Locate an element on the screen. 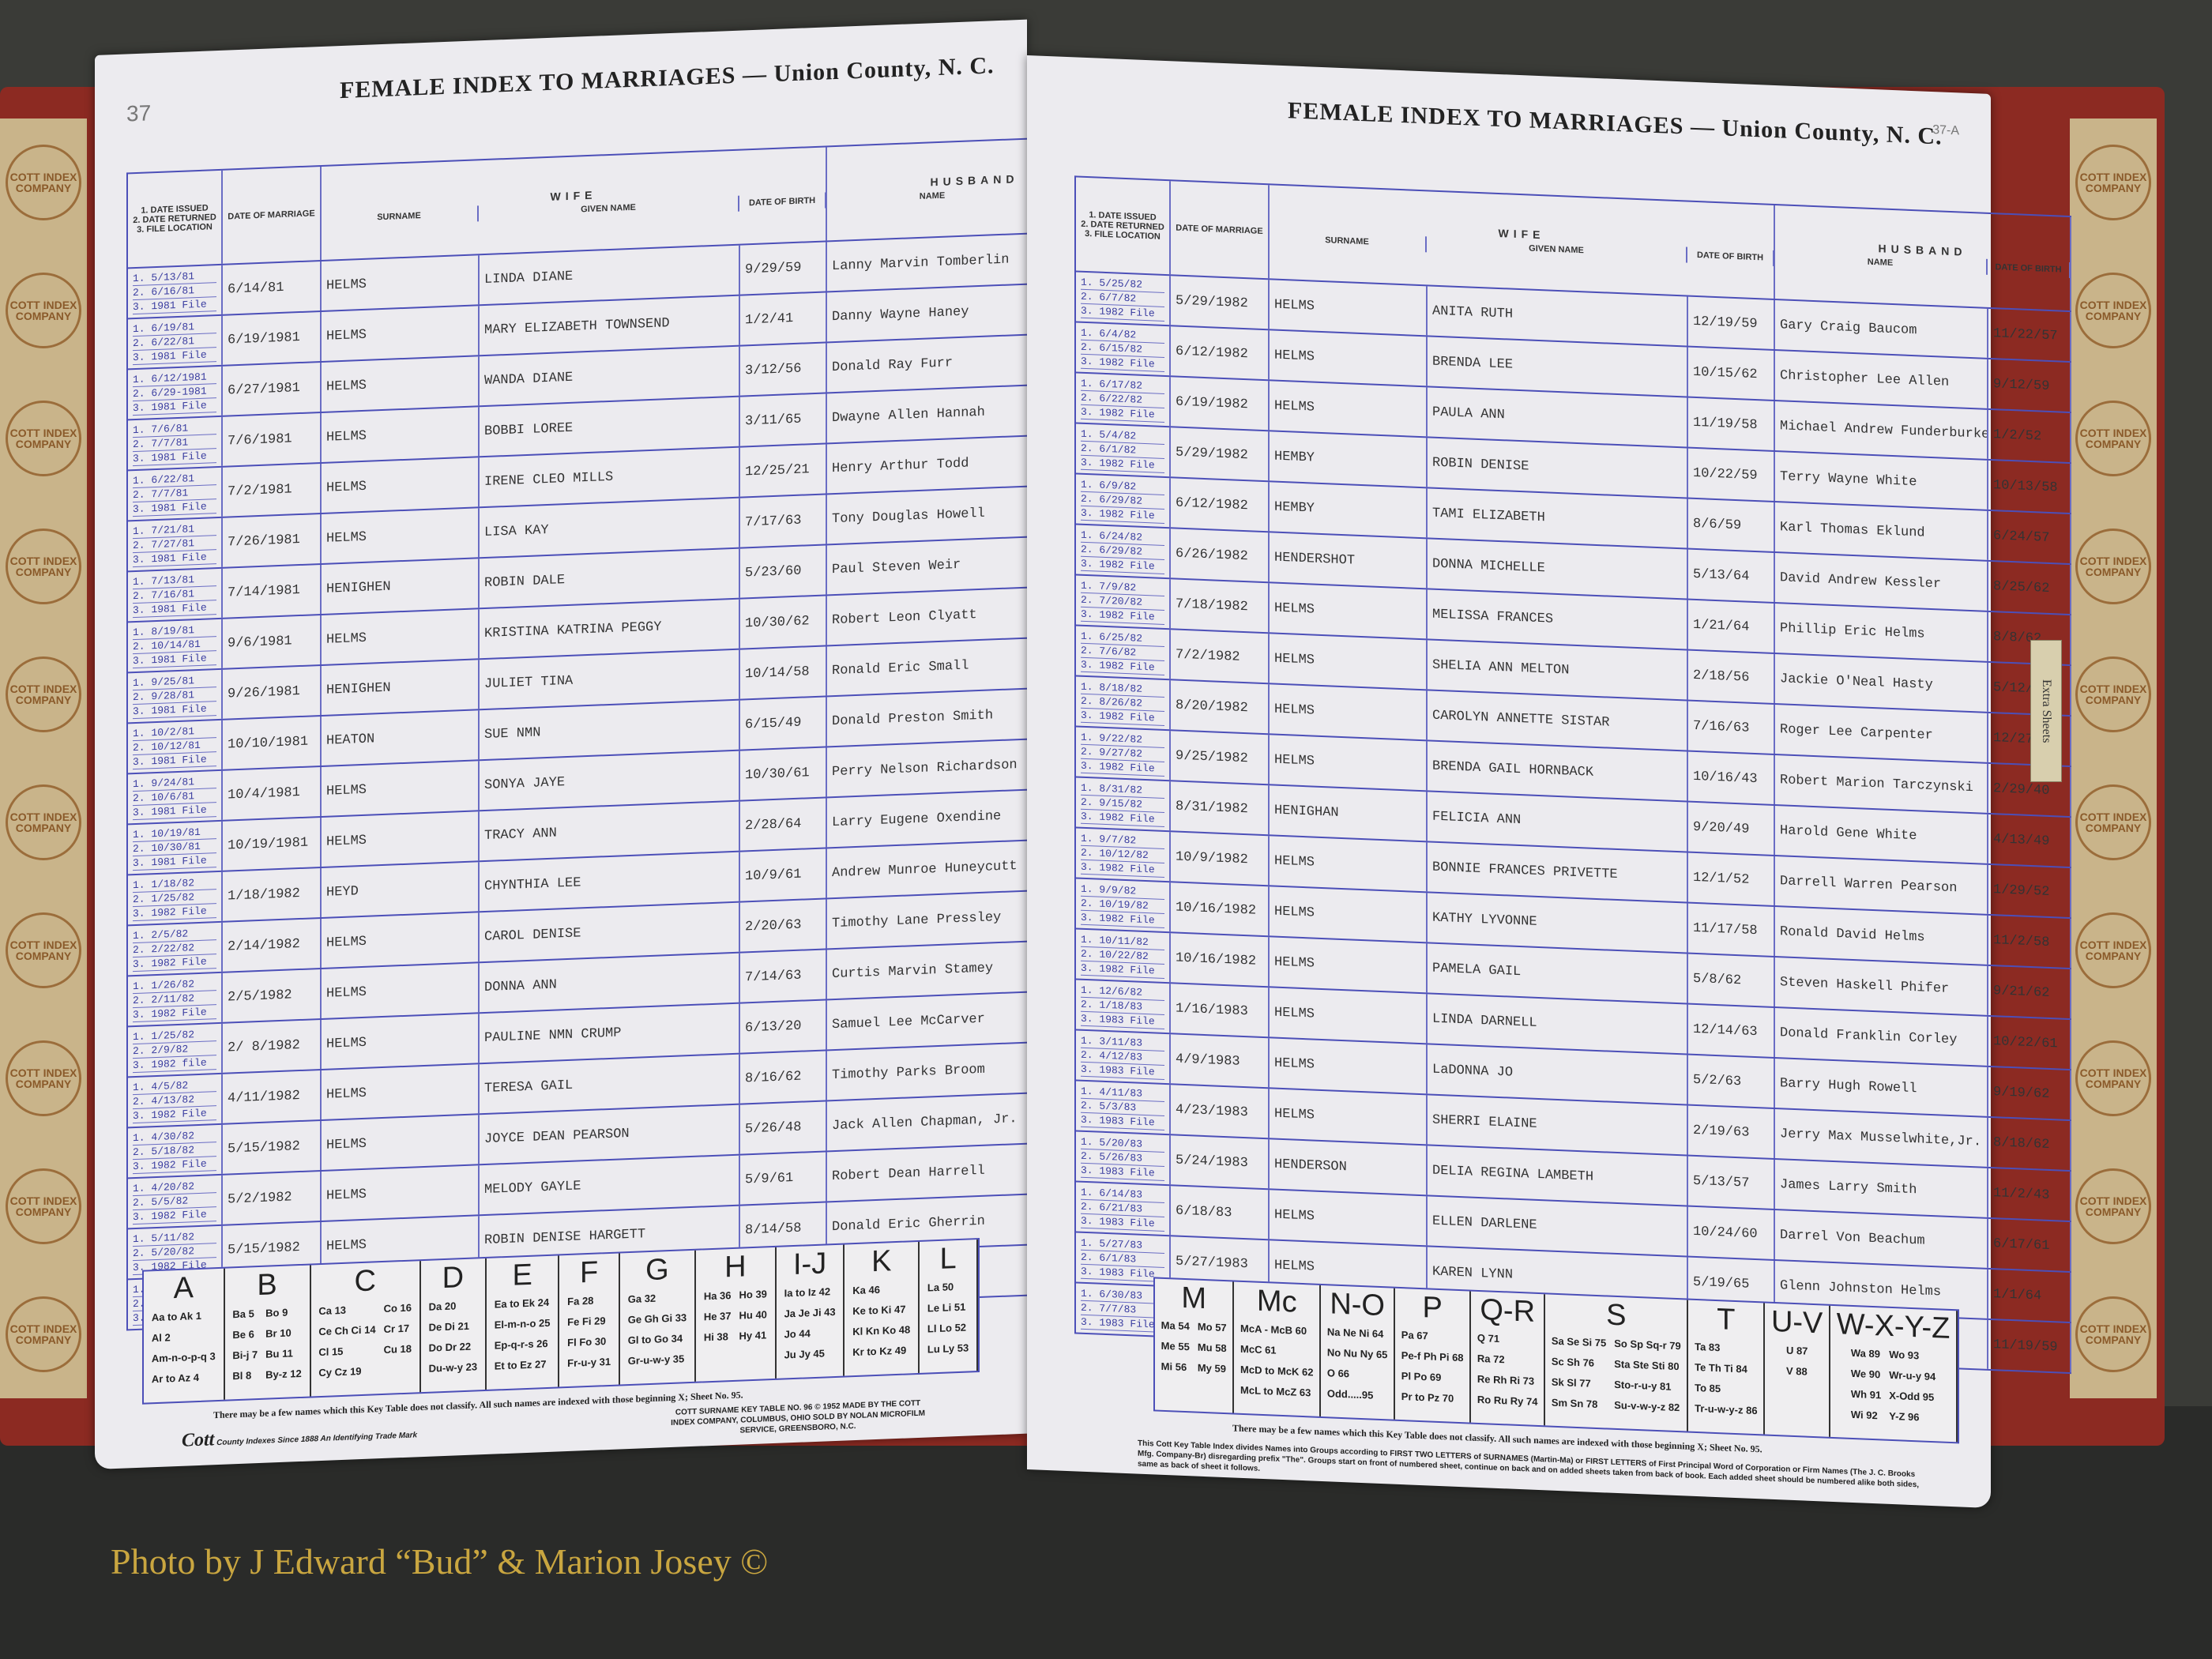  key-letter: G is located at coordinates (657, 1270).